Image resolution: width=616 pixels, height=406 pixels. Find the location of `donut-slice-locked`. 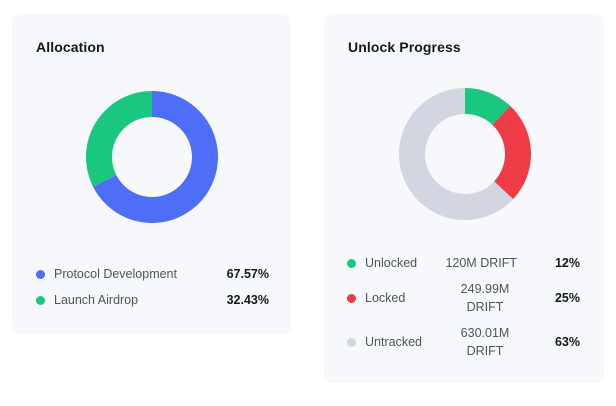

donut-slice-locked is located at coordinates (511, 152).